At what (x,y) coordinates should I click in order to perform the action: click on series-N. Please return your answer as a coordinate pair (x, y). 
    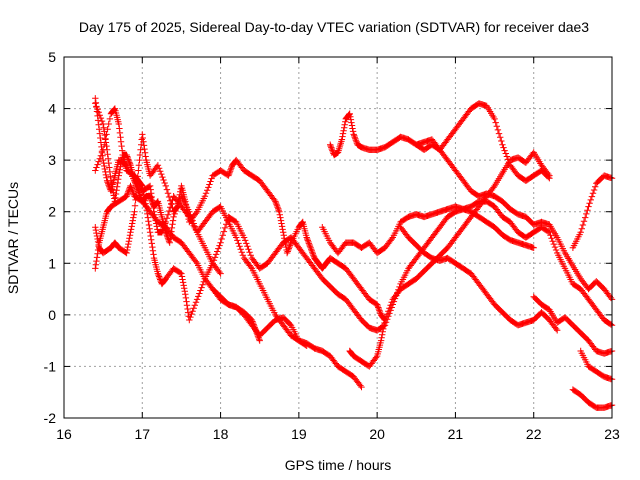
    Looking at the image, I should click on (592, 398).